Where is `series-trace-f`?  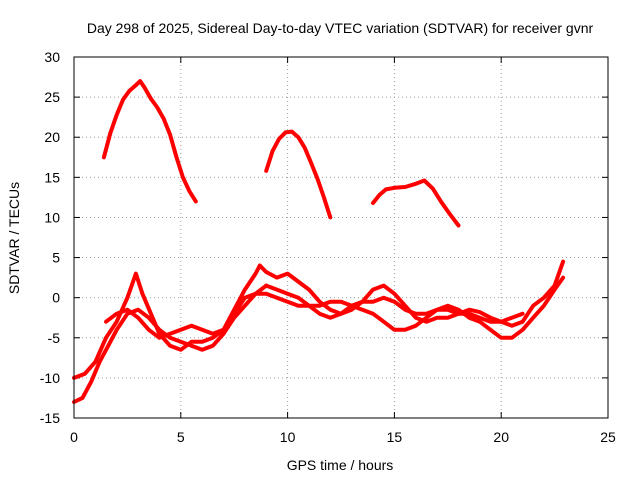
series-trace-f is located at coordinates (250, 315).